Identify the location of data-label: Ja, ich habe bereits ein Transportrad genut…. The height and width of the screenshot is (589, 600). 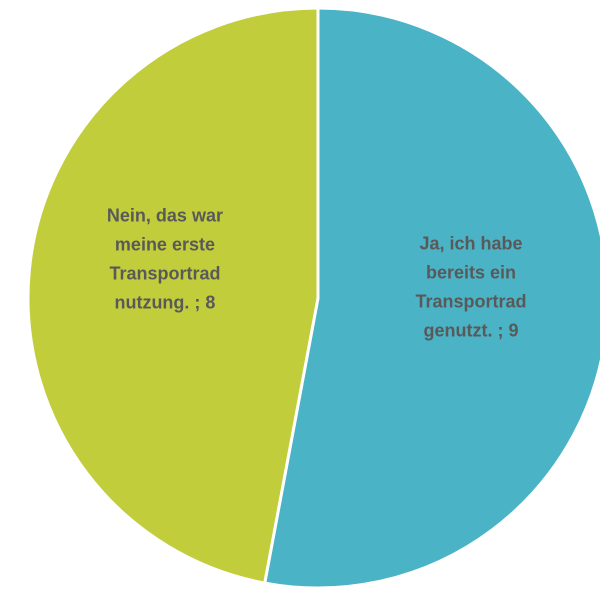
(471, 287).